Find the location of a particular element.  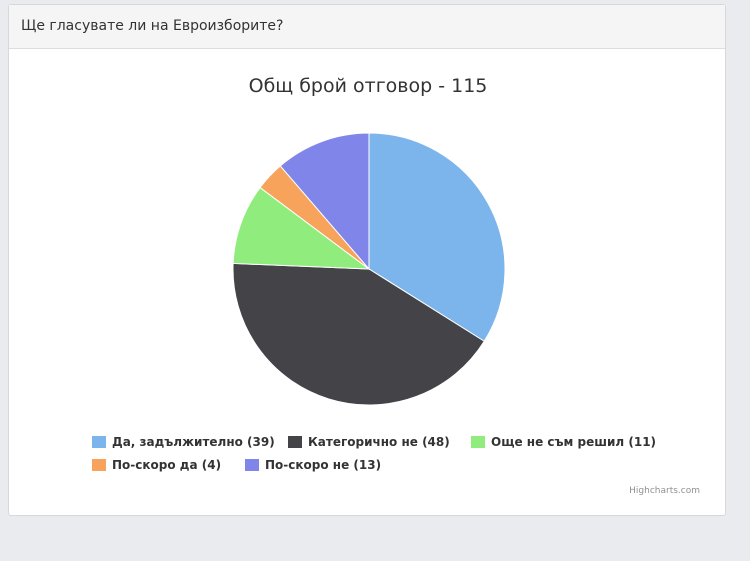

legend-item-4: По-скоро да (4) is located at coordinates (156, 465).